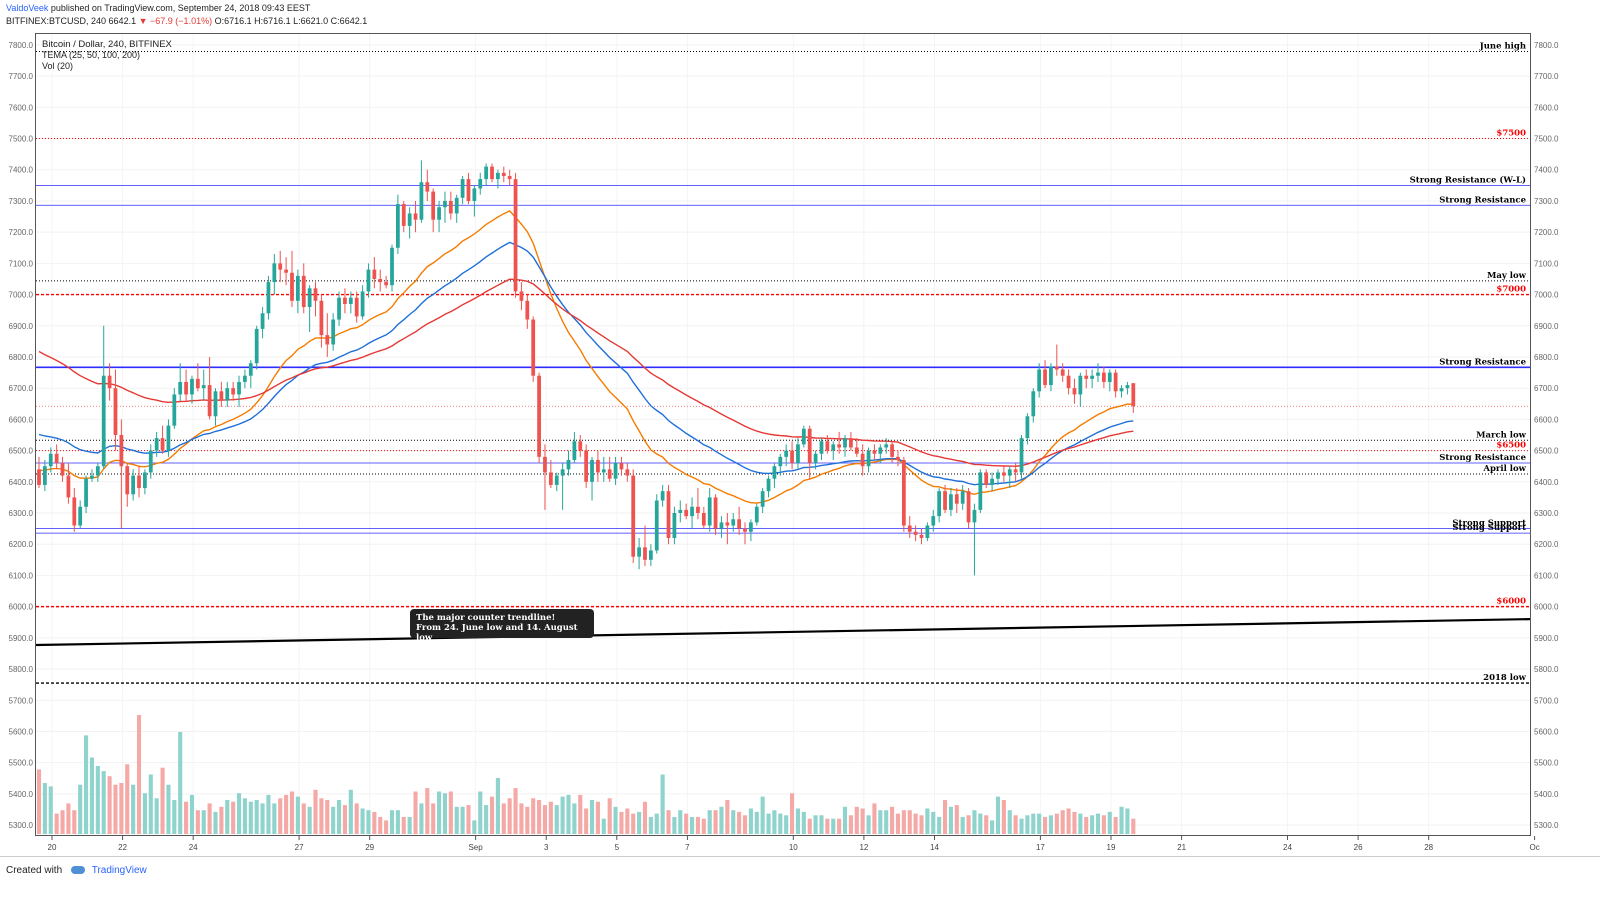 This screenshot has width=1600, height=900. I want to click on level-label: $7500, so click(1511, 134).